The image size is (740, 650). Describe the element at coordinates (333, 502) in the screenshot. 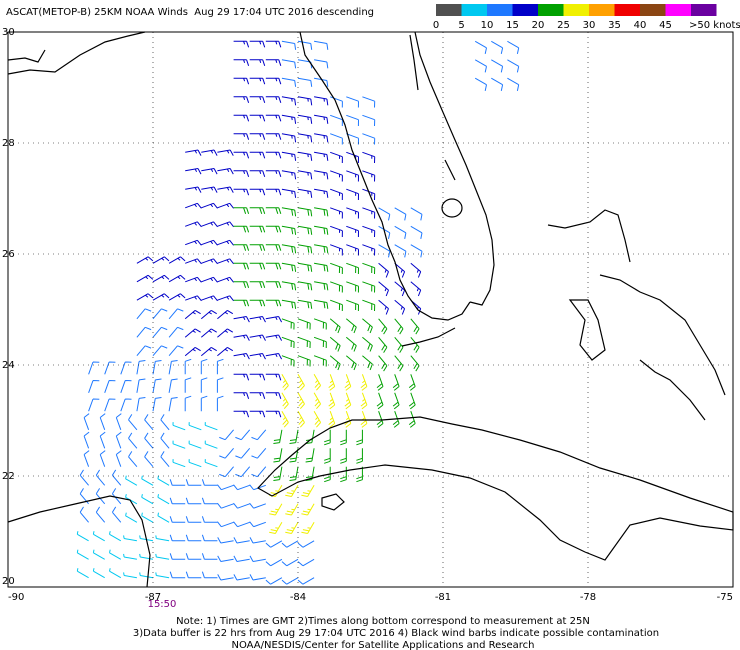

I see `isle-of-youth` at that location.